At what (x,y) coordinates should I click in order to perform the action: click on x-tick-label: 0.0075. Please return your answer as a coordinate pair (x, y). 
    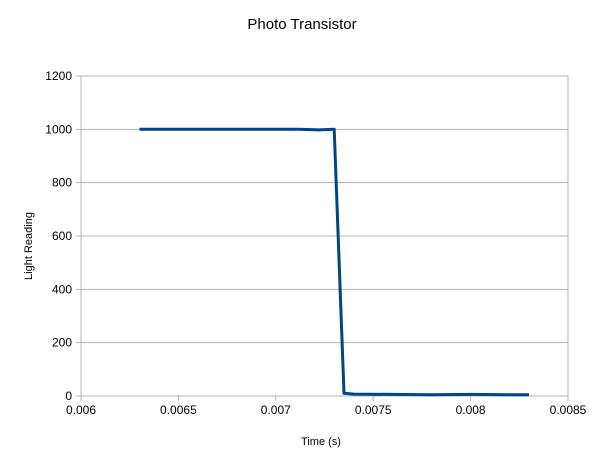
    Looking at the image, I should click on (373, 410).